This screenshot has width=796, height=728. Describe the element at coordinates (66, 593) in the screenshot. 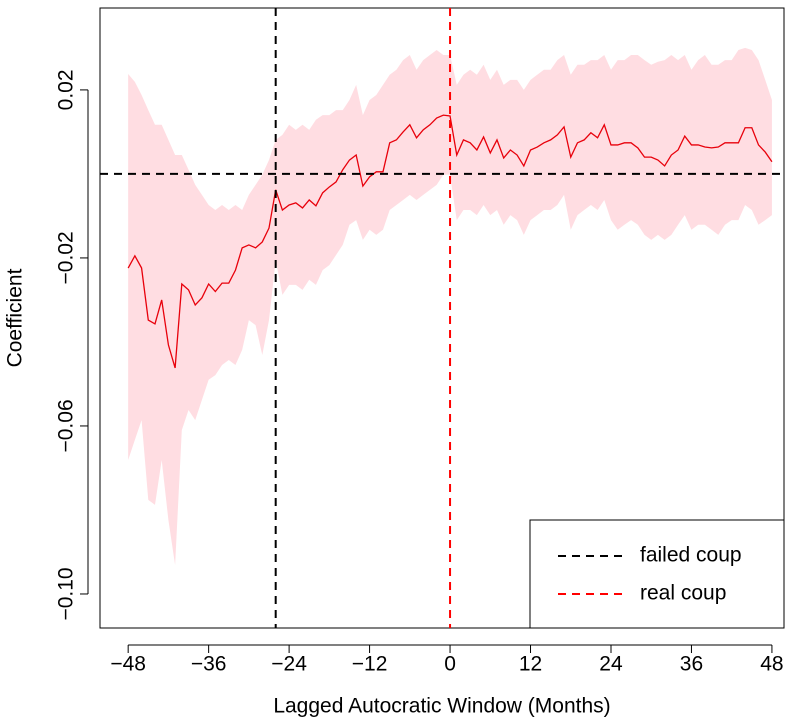

I see `y-tick-label: −0.10` at that location.